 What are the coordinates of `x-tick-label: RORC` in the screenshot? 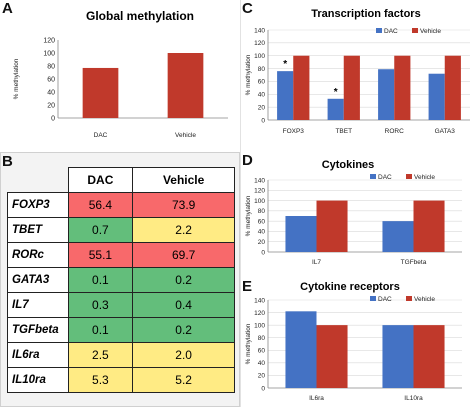 It's located at (394, 131).